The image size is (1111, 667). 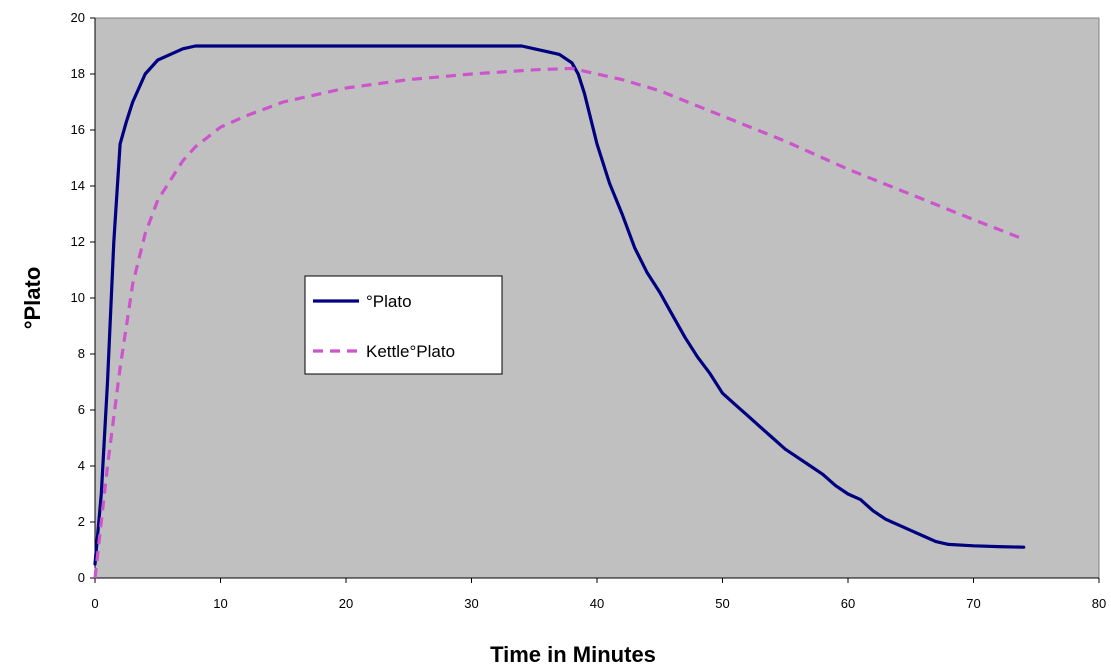 I want to click on x-axis-title: Time in Minutes, so click(x=573, y=654).